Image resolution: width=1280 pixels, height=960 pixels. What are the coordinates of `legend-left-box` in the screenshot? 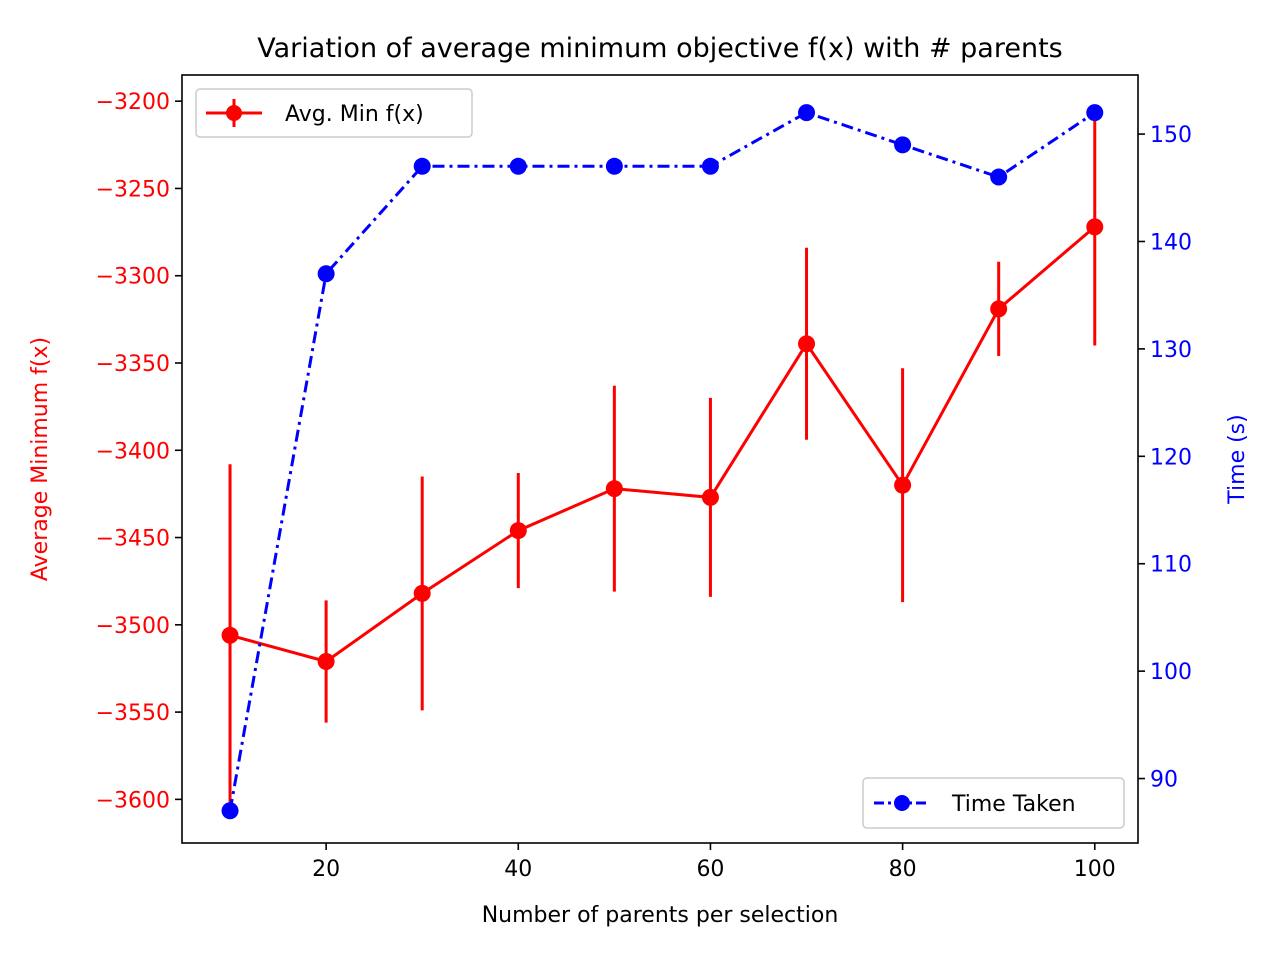 It's located at (334, 113).